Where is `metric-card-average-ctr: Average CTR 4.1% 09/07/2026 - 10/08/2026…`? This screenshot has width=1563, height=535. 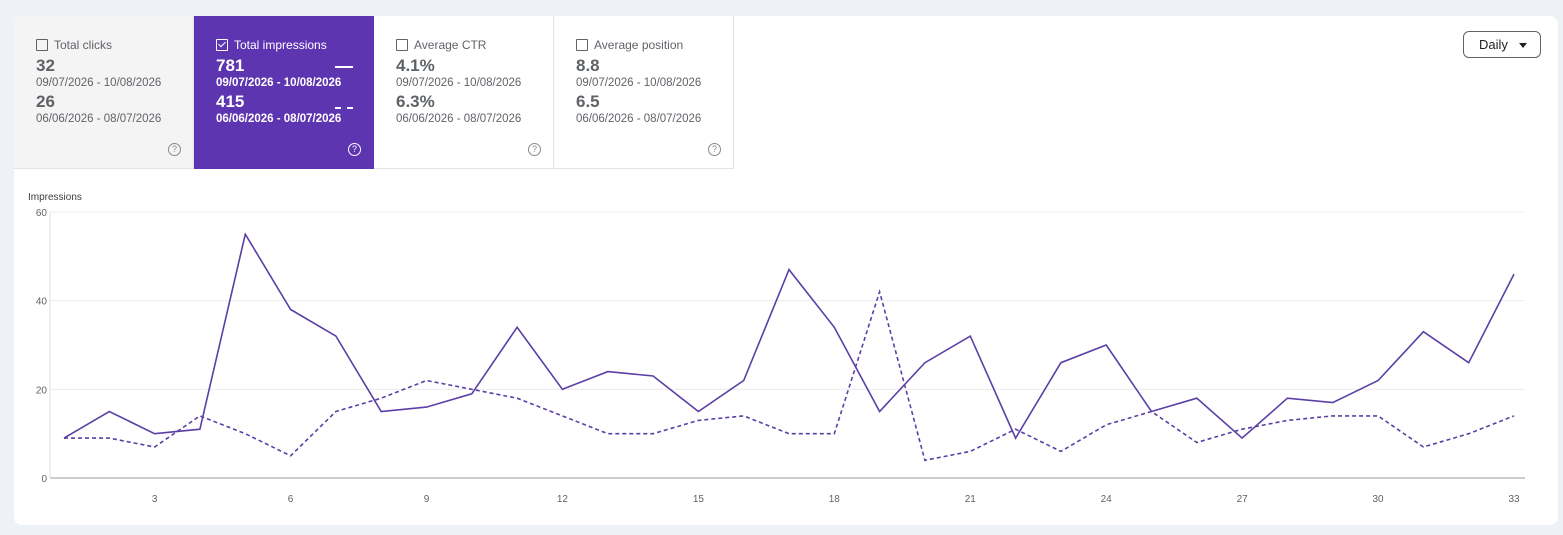
metric-card-average-ctr: Average CTR 4.1% 09/07/2026 - 10/08/2026… is located at coordinates (464, 92).